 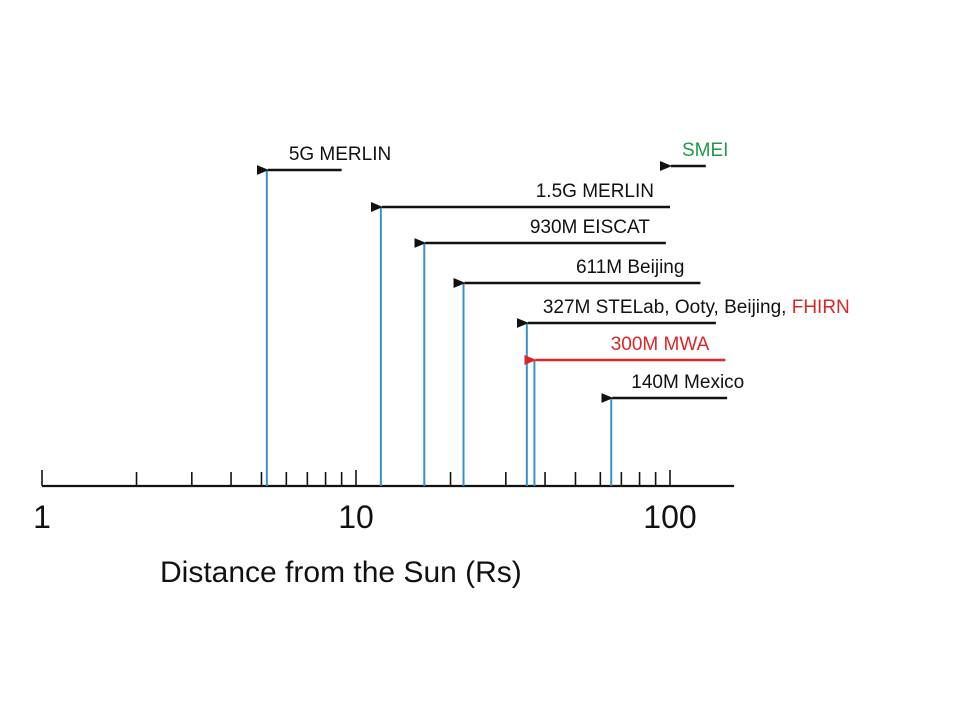 I want to click on series-label: 327M STELab, Ooty, Beijing, FHIRN, so click(x=696, y=307).